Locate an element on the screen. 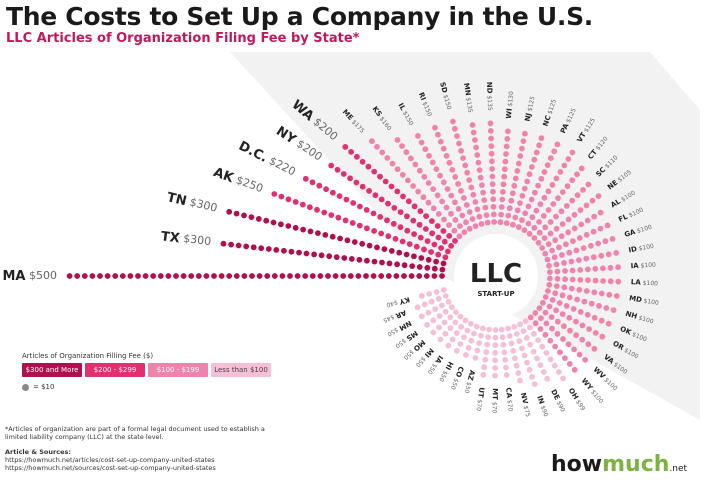 This screenshot has width=720, height=483. state-bar-mo is located at coordinates (444, 322).